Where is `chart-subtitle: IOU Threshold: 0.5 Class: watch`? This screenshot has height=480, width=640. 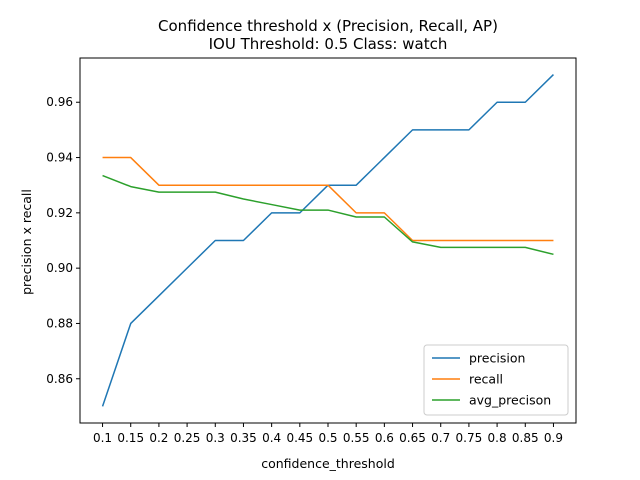
chart-subtitle: IOU Threshold: 0.5 Class: watch is located at coordinates (328, 44).